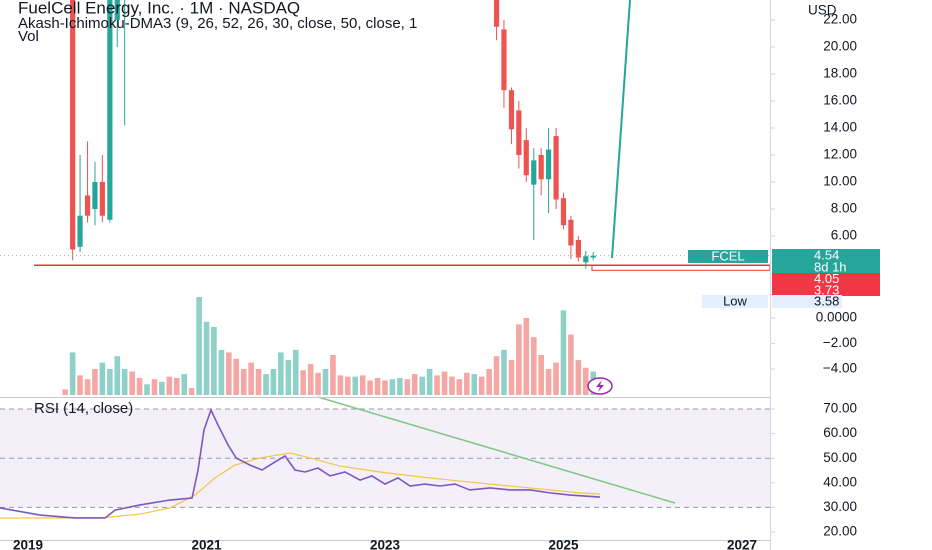 The width and height of the screenshot is (932, 550). Describe the element at coordinates (840, 181) in the screenshot. I see `y-tick-label: 10.00` at that location.